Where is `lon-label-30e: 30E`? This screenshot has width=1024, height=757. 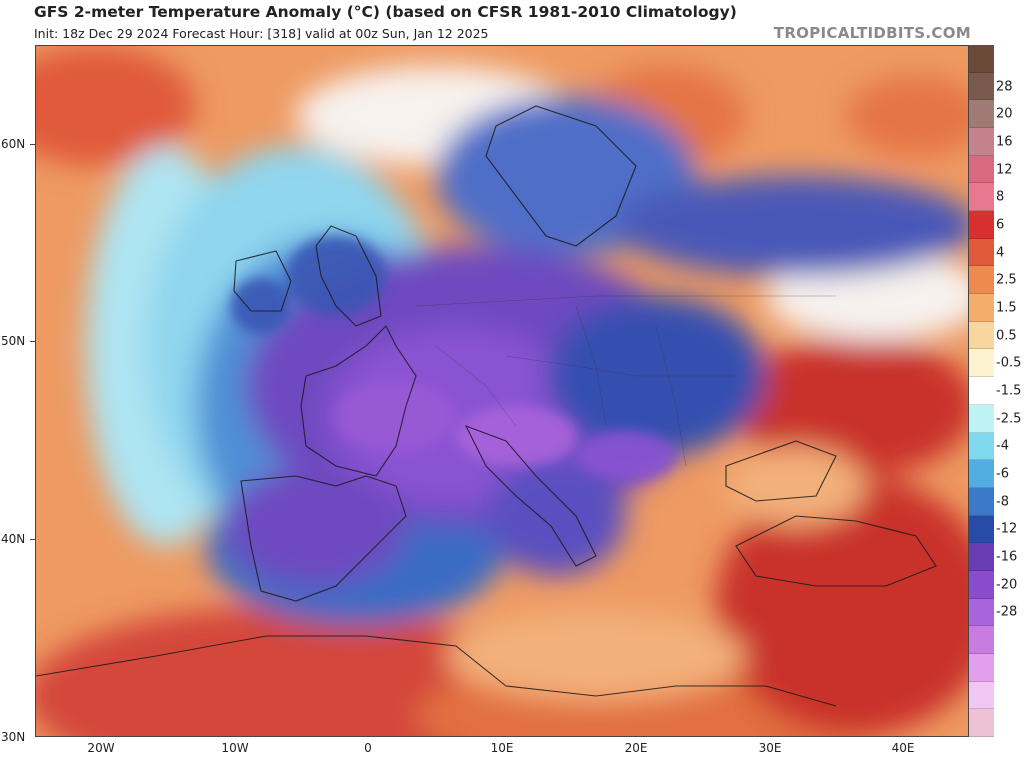
lon-label-30e: 30E is located at coordinates (770, 748).